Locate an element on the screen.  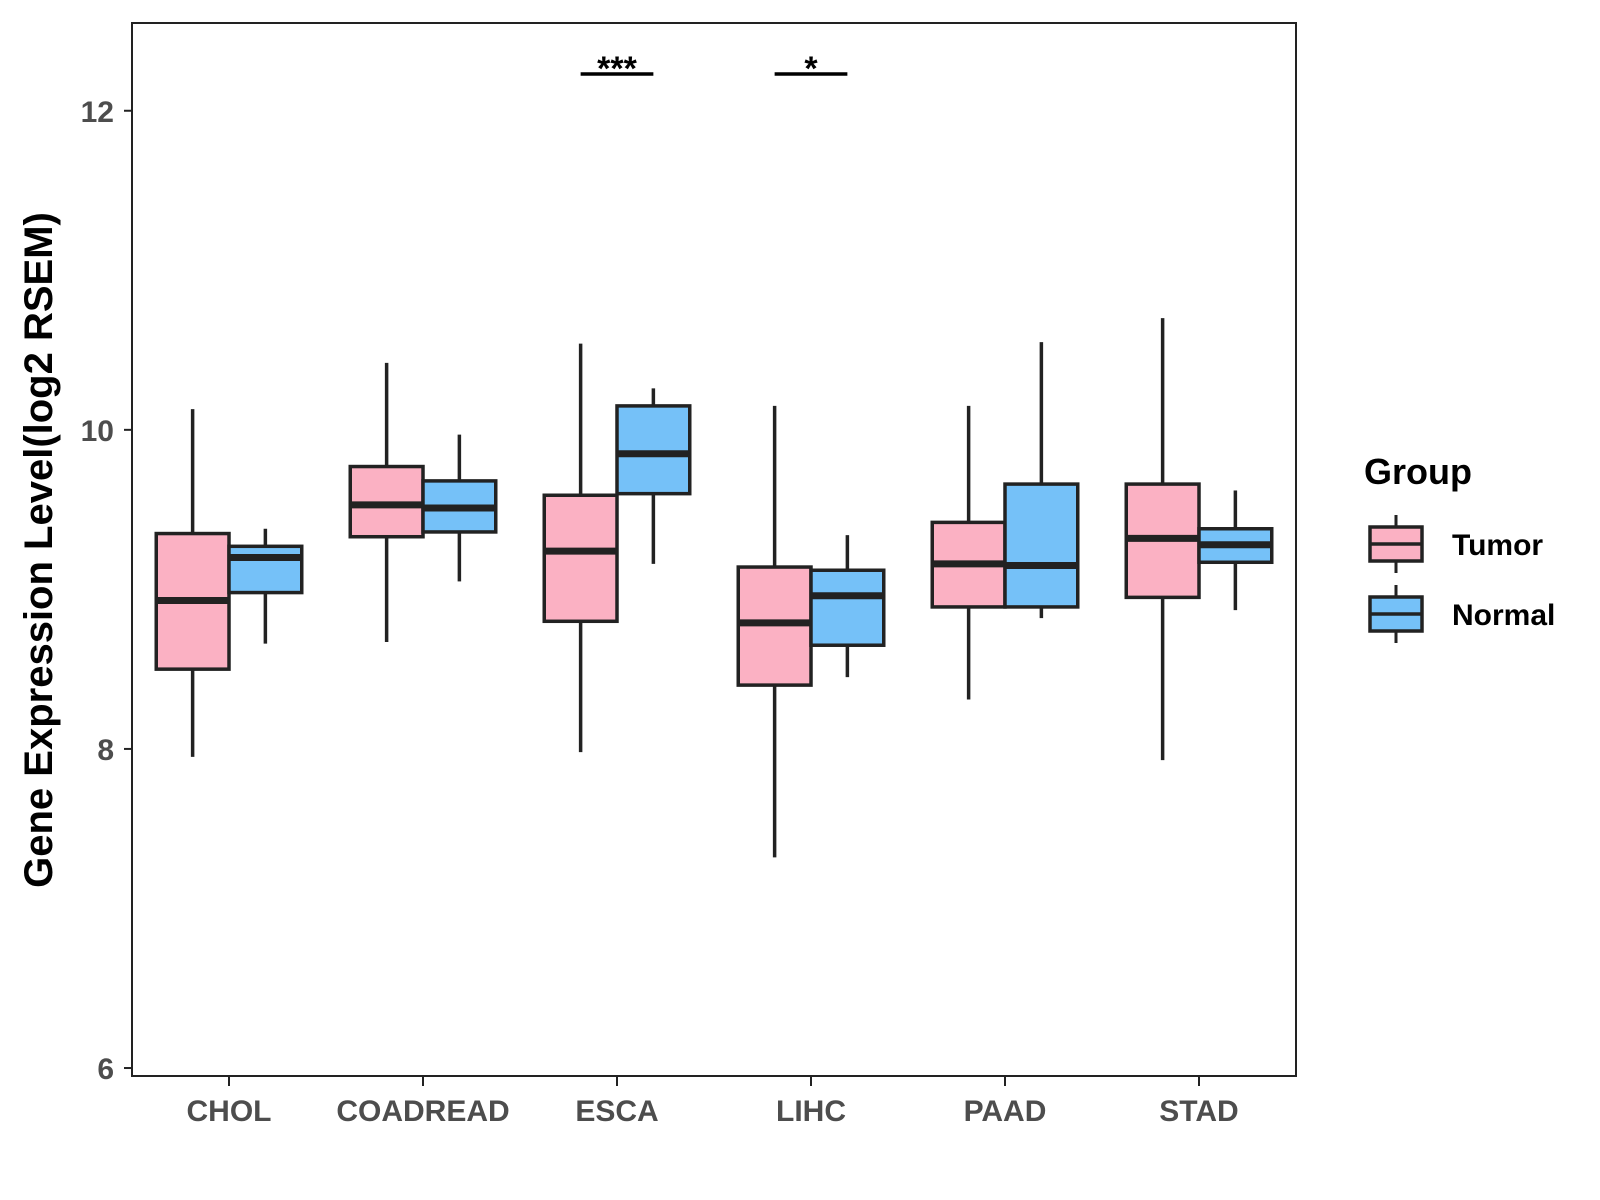
y-tick-label: 6 is located at coordinates (105, 1069).